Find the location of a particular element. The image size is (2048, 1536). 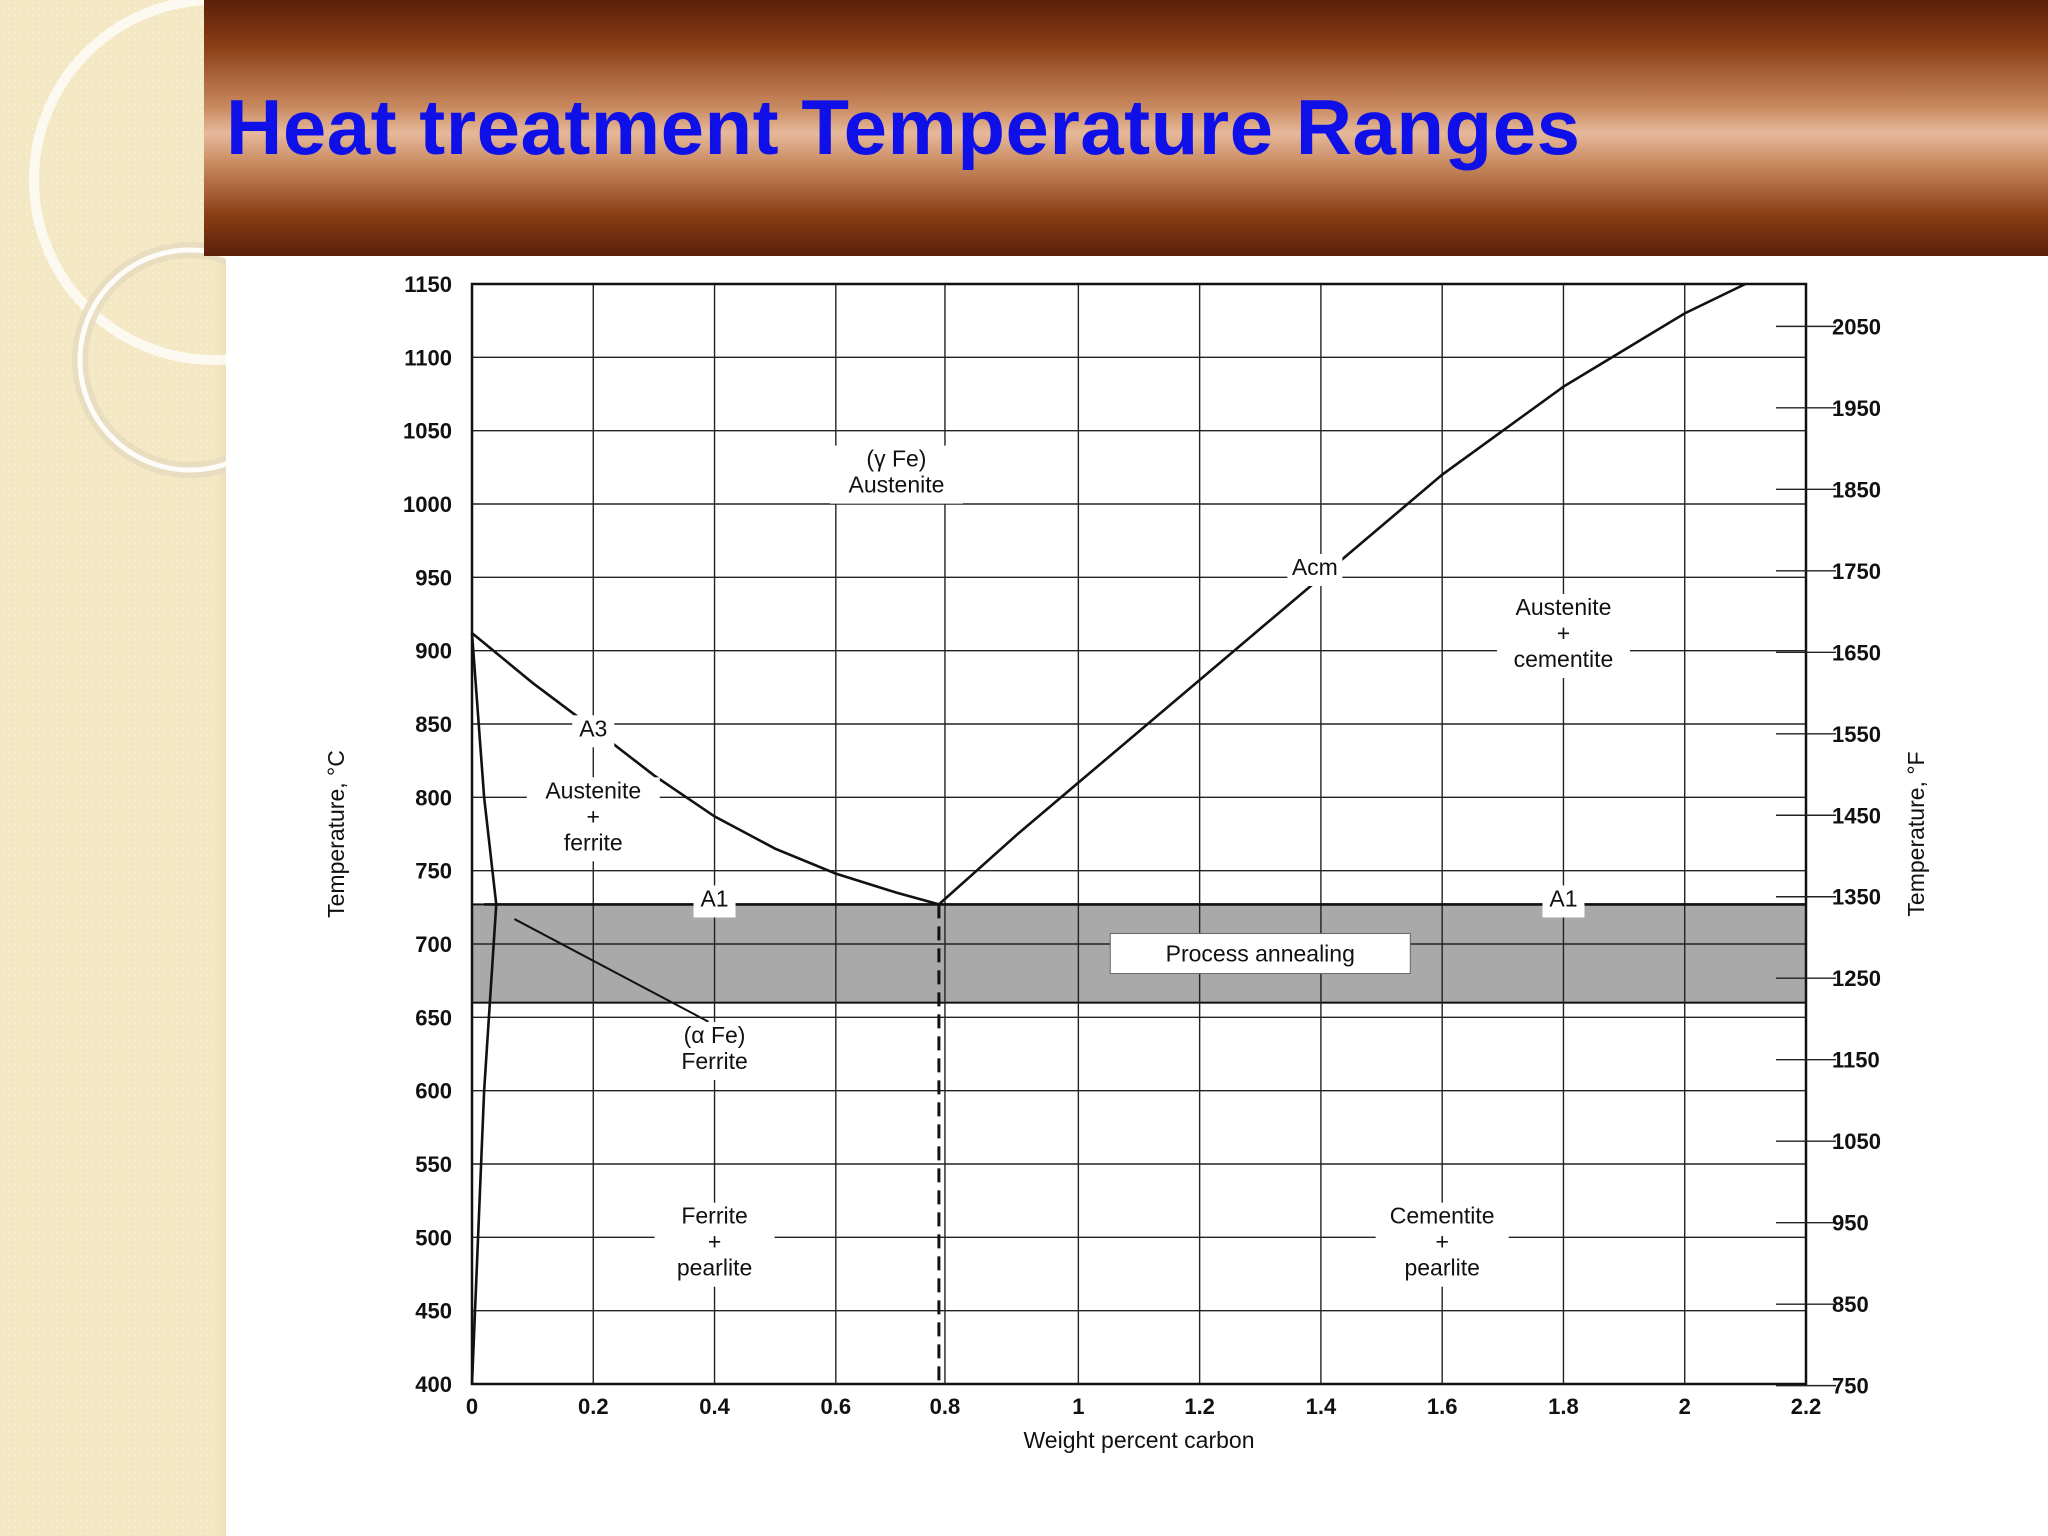

y2-tick-label: 1150 is located at coordinates (1856, 1060).